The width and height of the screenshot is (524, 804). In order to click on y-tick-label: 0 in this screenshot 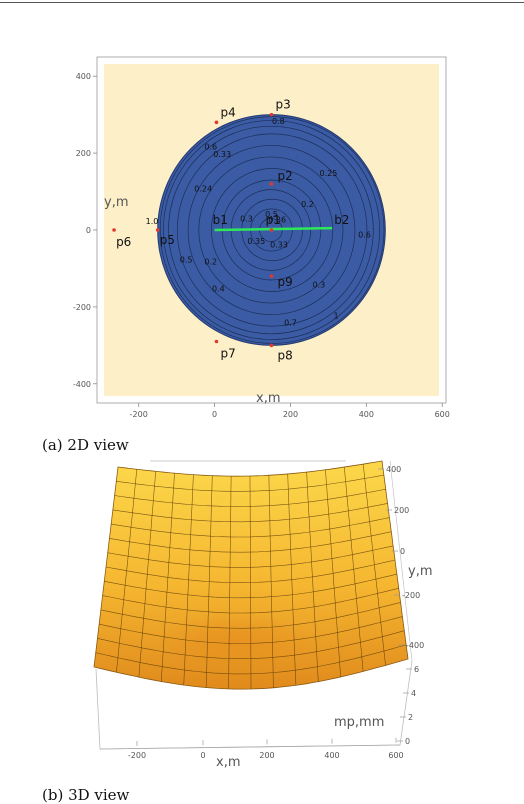, I will do `click(88, 230)`.